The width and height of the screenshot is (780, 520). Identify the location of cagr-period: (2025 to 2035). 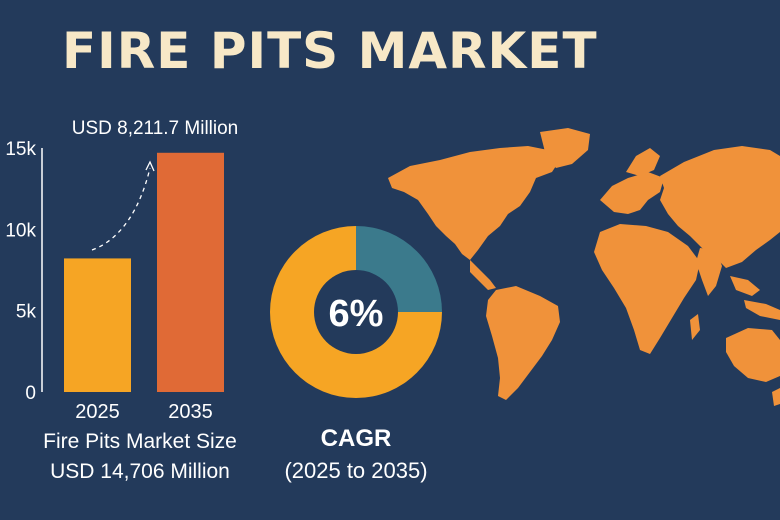
(355, 470).